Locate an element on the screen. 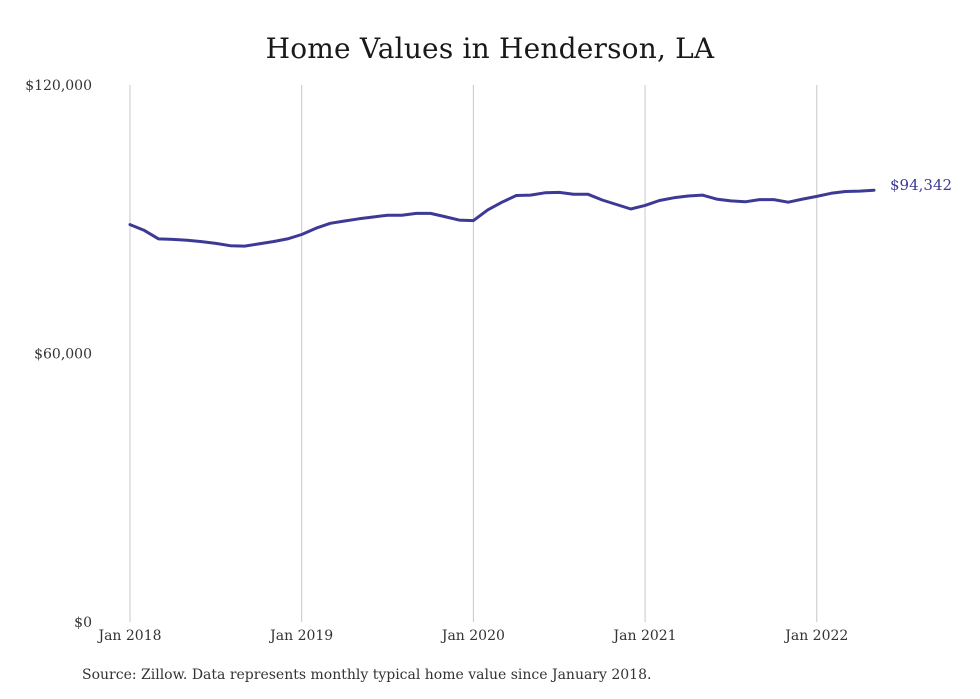 This screenshot has width=980, height=699. x-tick-label: Jan 2019 is located at coordinates (300, 636).